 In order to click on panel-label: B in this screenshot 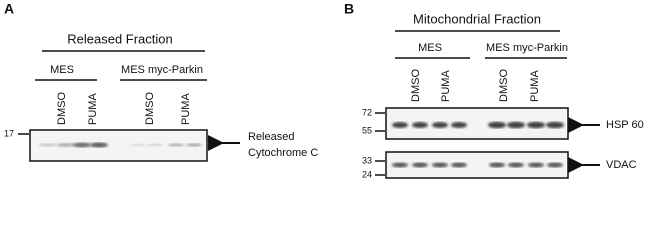, I will do `click(349, 9)`.